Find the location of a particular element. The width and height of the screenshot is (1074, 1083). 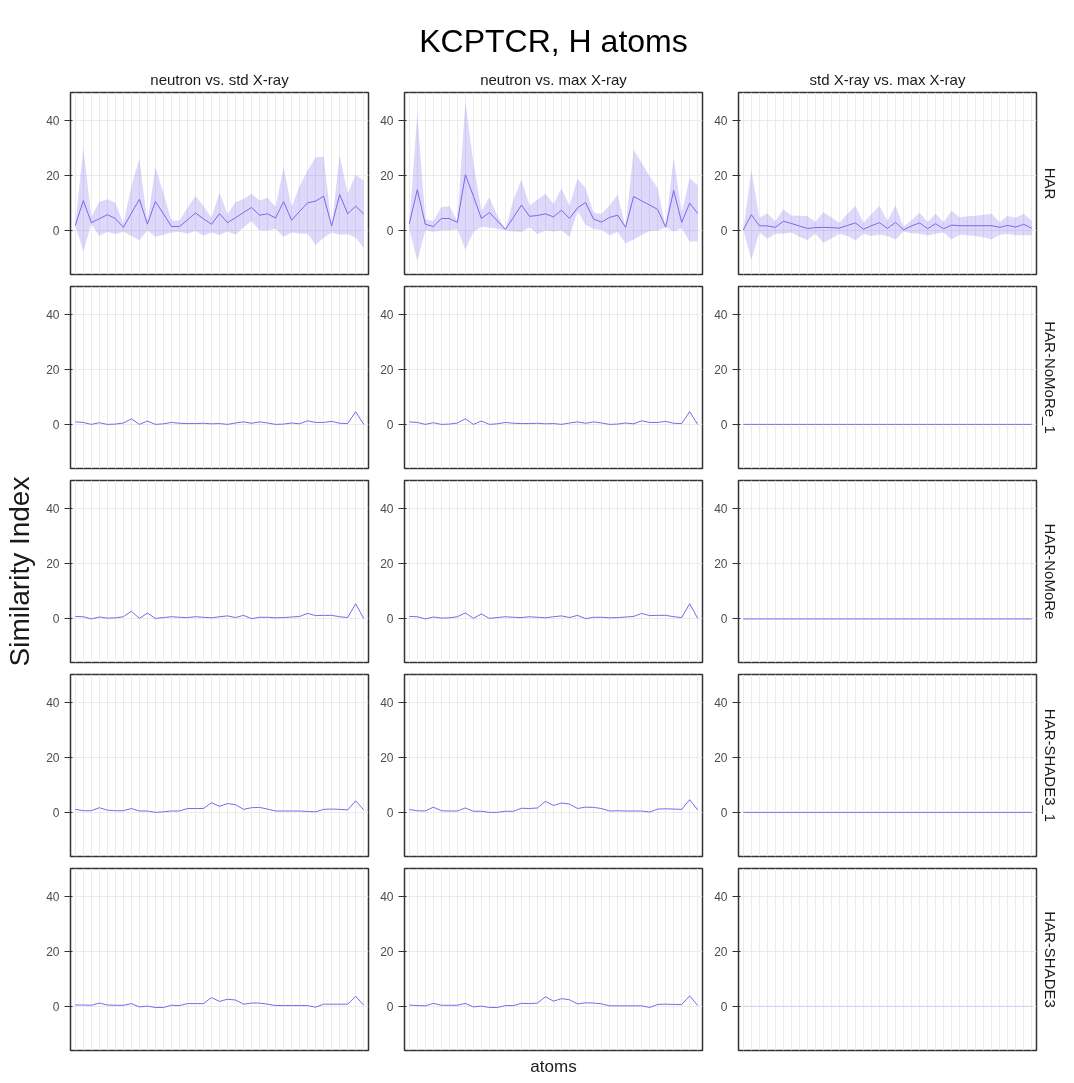

y-axis-title: Similarity Index is located at coordinates (20, 571).